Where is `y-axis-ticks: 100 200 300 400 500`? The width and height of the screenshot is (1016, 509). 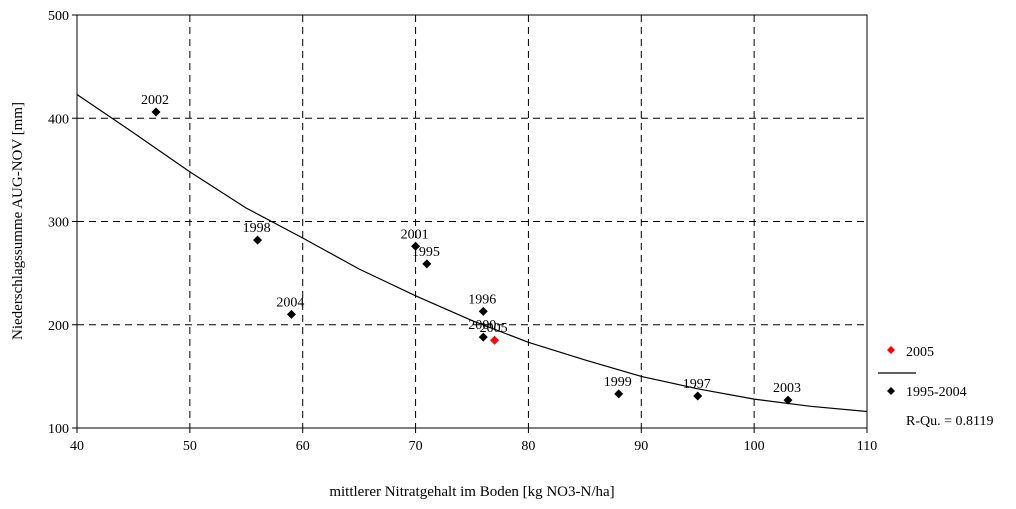 y-axis-ticks: 100 200 300 400 500 is located at coordinates (62, 223).